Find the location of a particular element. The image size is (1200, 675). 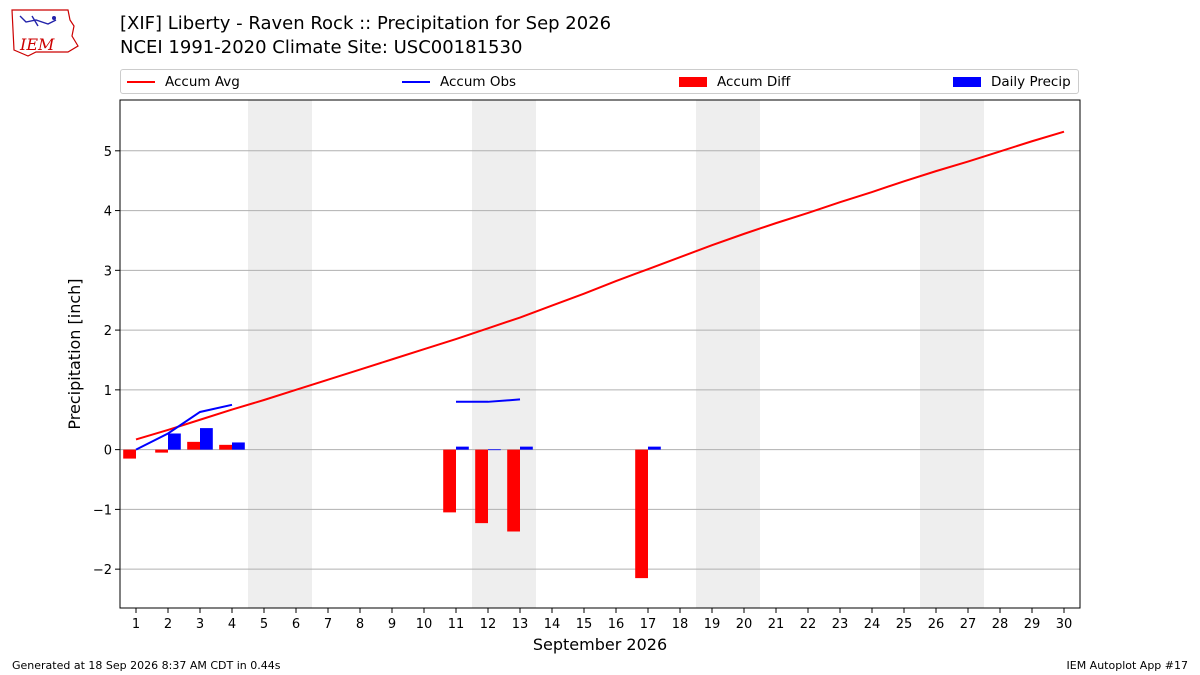

x-tick-label: 18 is located at coordinates (680, 624).